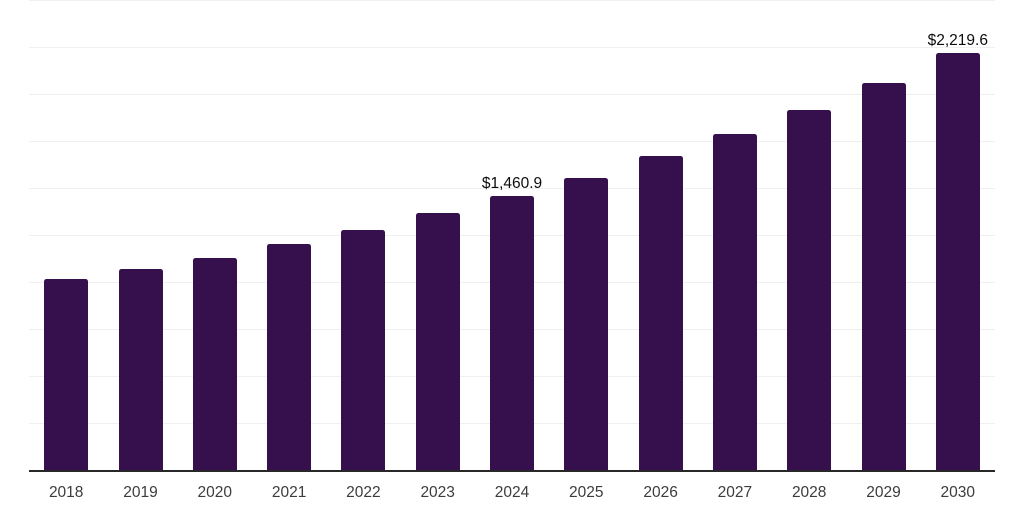  Describe the element at coordinates (734, 302) in the screenshot. I see `bar-2027` at that location.